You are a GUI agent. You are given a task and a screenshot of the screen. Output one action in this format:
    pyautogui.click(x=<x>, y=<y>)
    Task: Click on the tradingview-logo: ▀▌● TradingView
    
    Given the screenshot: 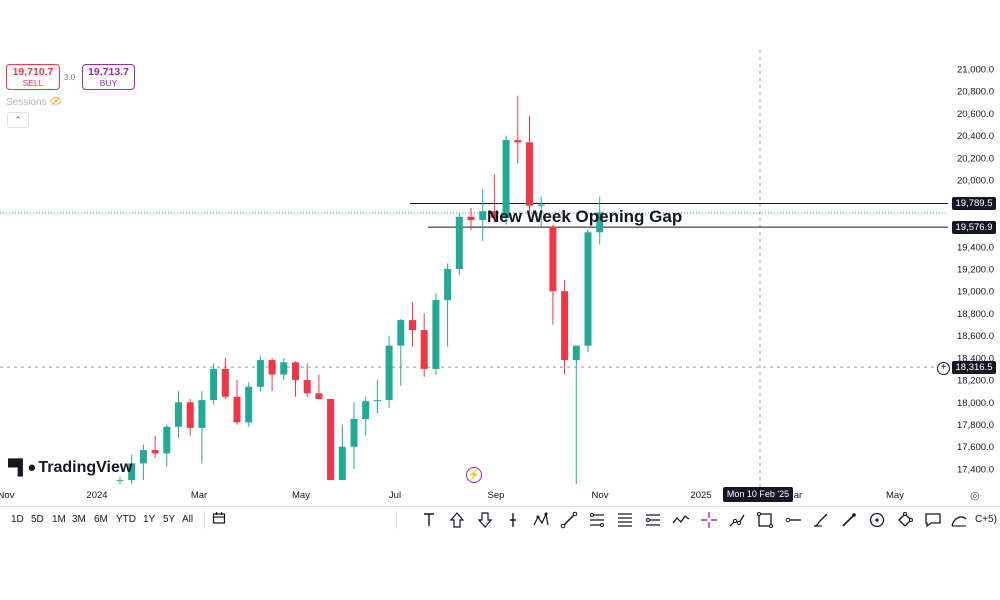 What is the action you would take?
    pyautogui.click(x=70, y=468)
    